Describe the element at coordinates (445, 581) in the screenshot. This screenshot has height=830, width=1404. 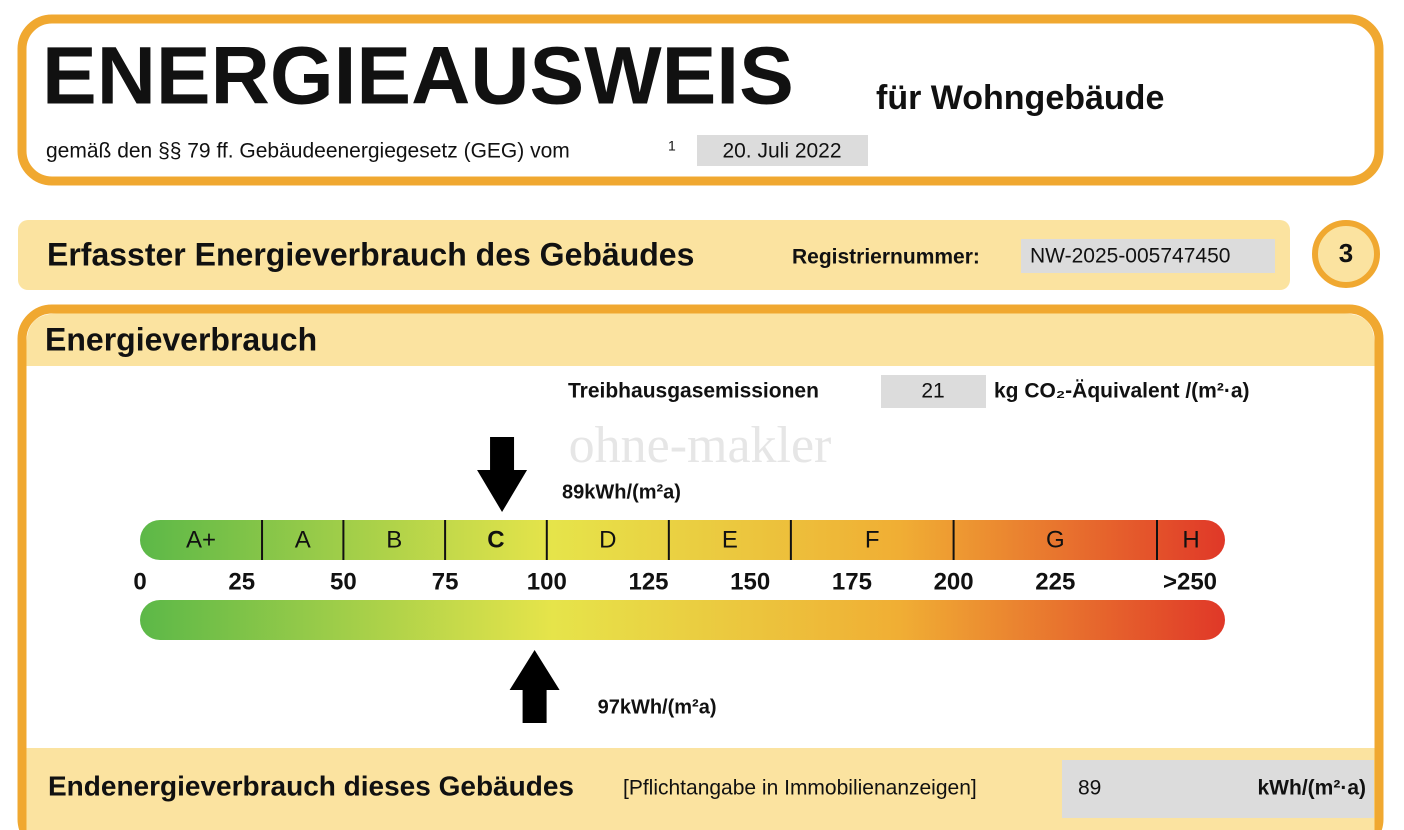
I see `tick-label: 75` at that location.